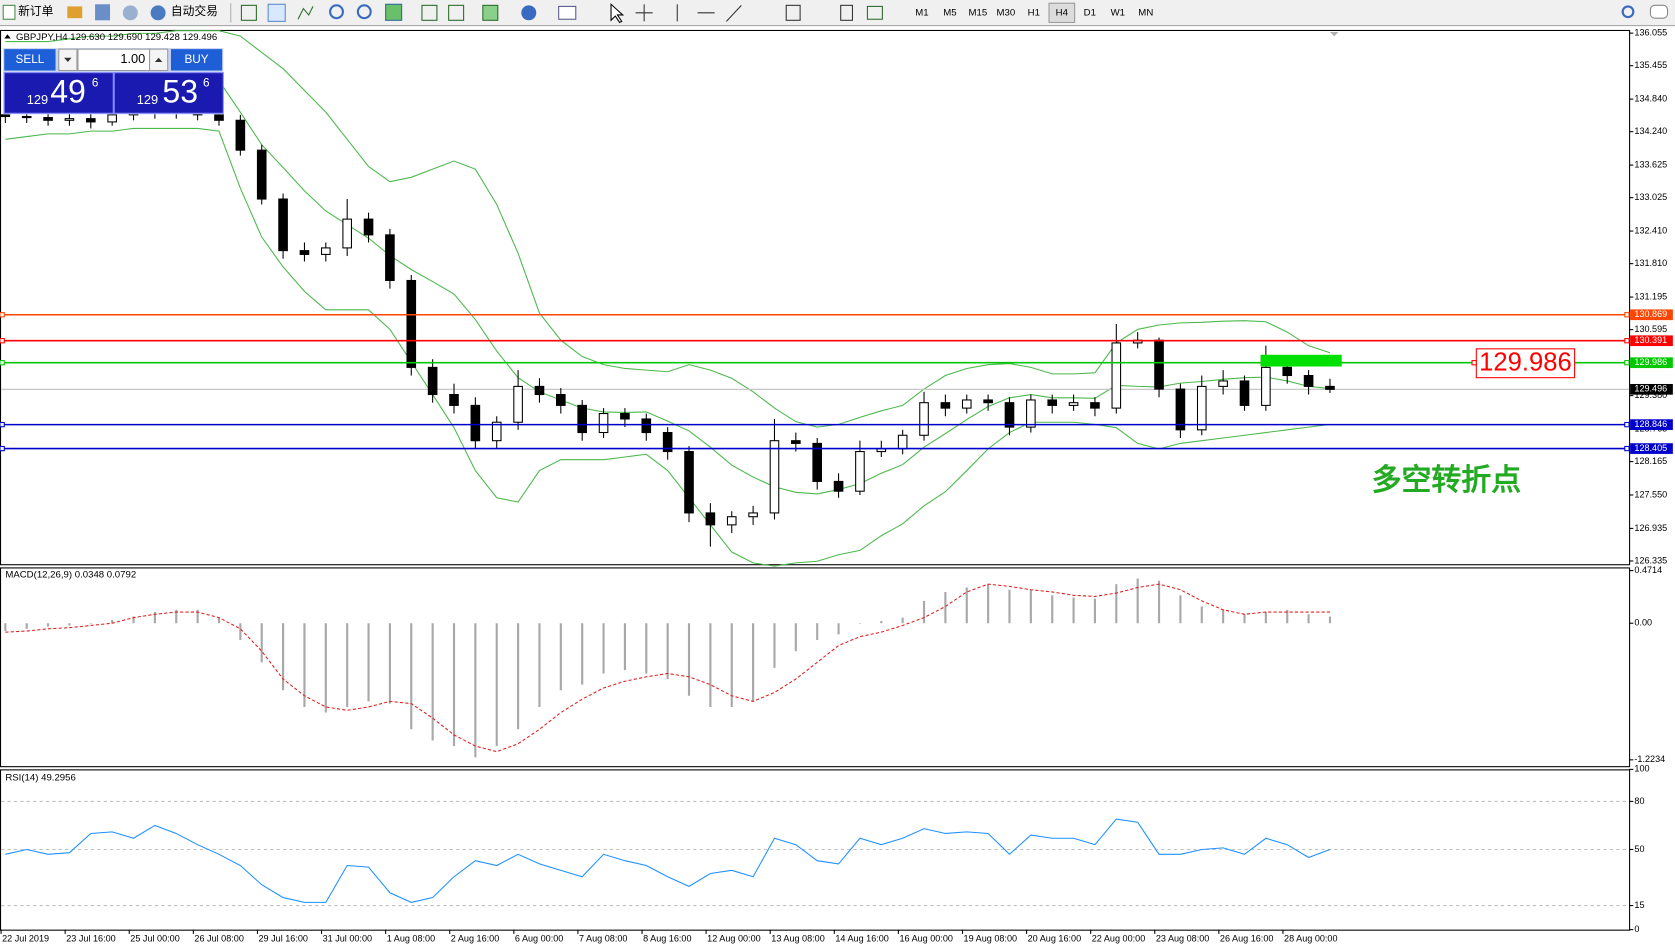 This screenshot has height=951, width=1675. I want to click on sell-price-big: 129, so click(37, 99).